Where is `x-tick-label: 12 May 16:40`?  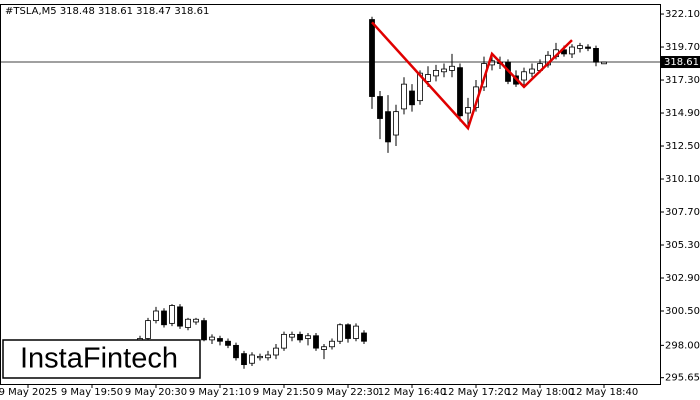
x-tick-label: 12 May 16:40 is located at coordinates (412, 392).